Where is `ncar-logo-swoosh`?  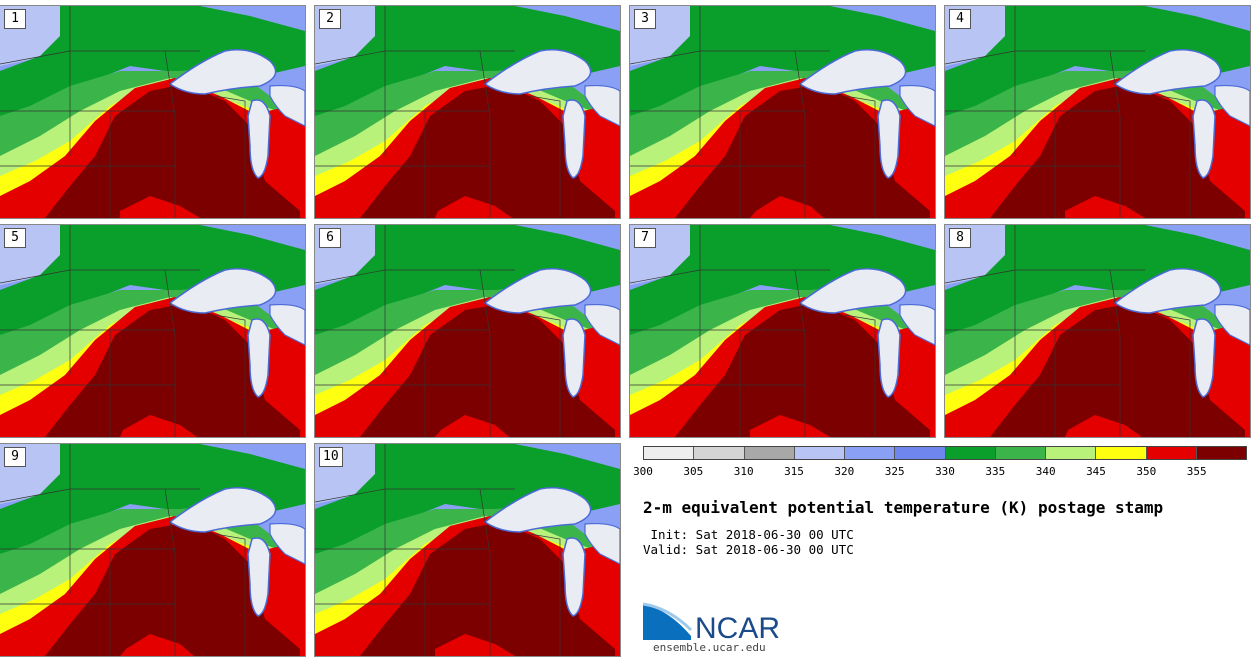 ncar-logo-swoosh is located at coordinates (667, 622).